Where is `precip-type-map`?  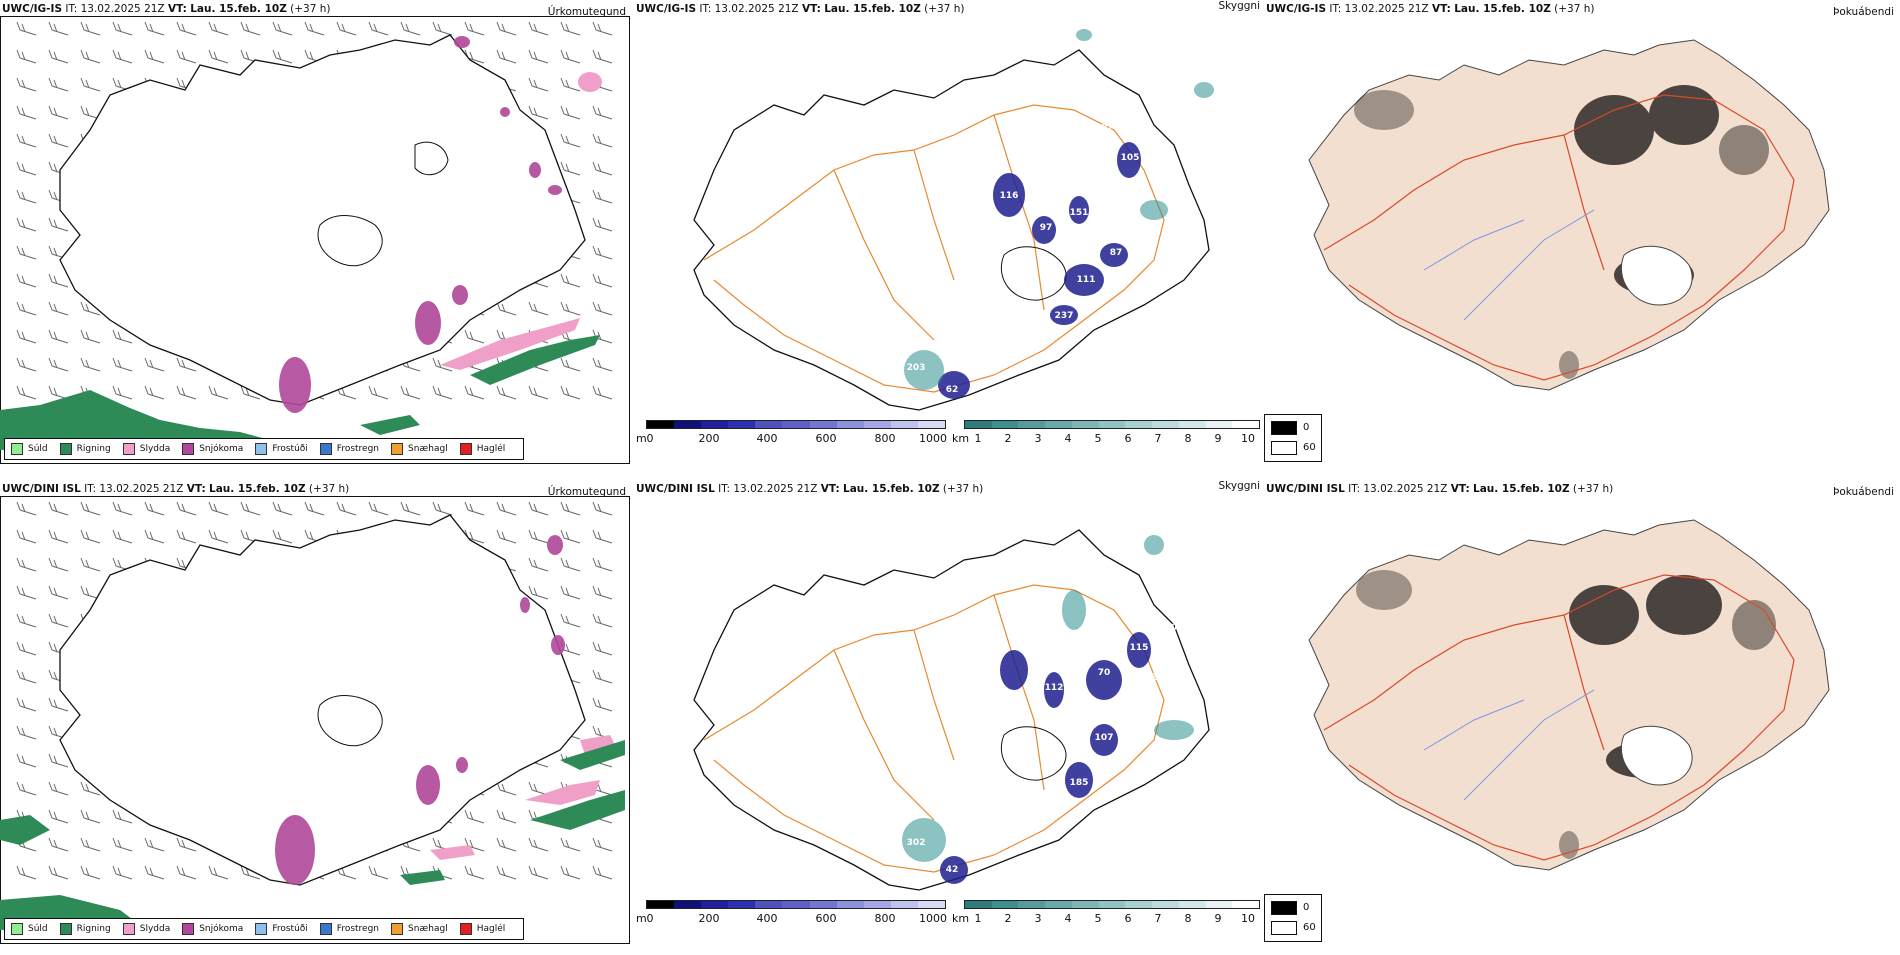
precip-type-map is located at coordinates (306, 235).